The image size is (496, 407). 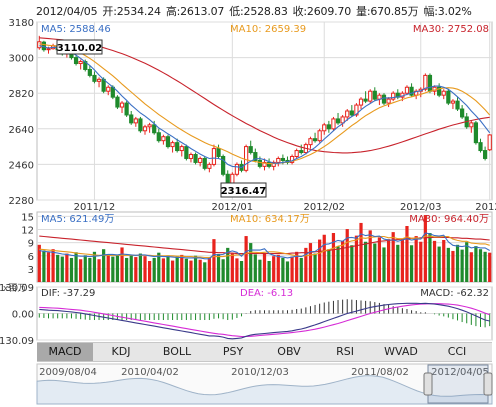 I want to click on navigator-selection, so click(x=458, y=384).